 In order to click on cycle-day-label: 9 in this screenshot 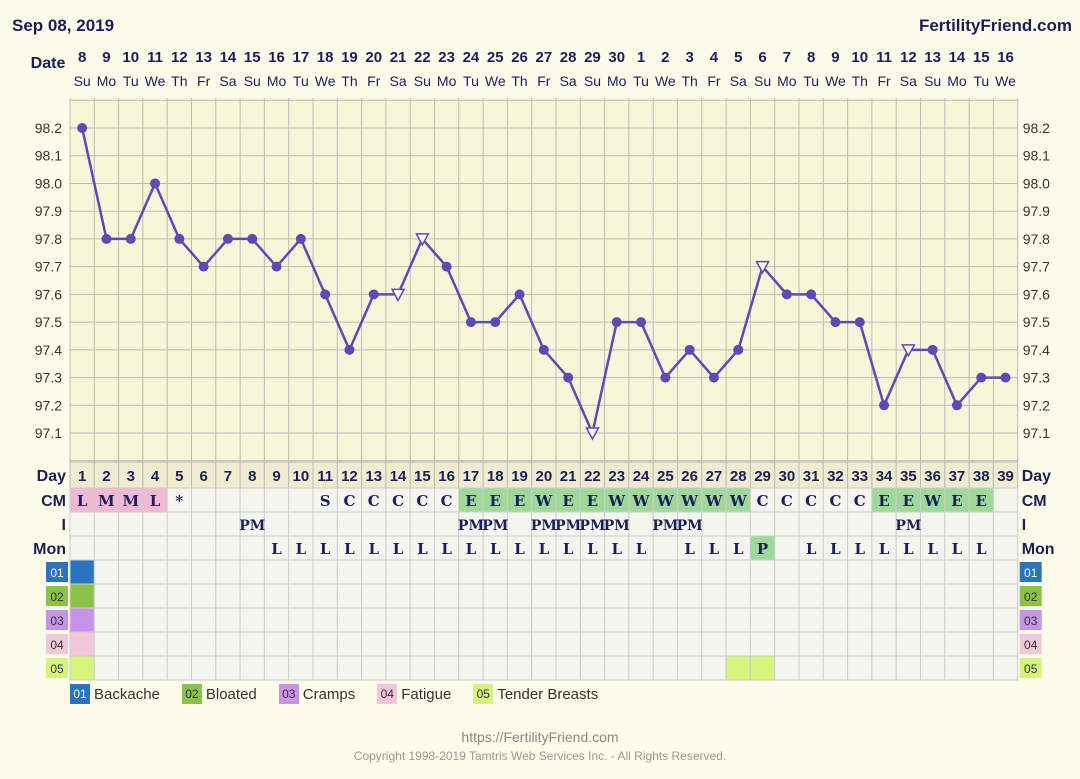, I will do `click(276, 476)`.